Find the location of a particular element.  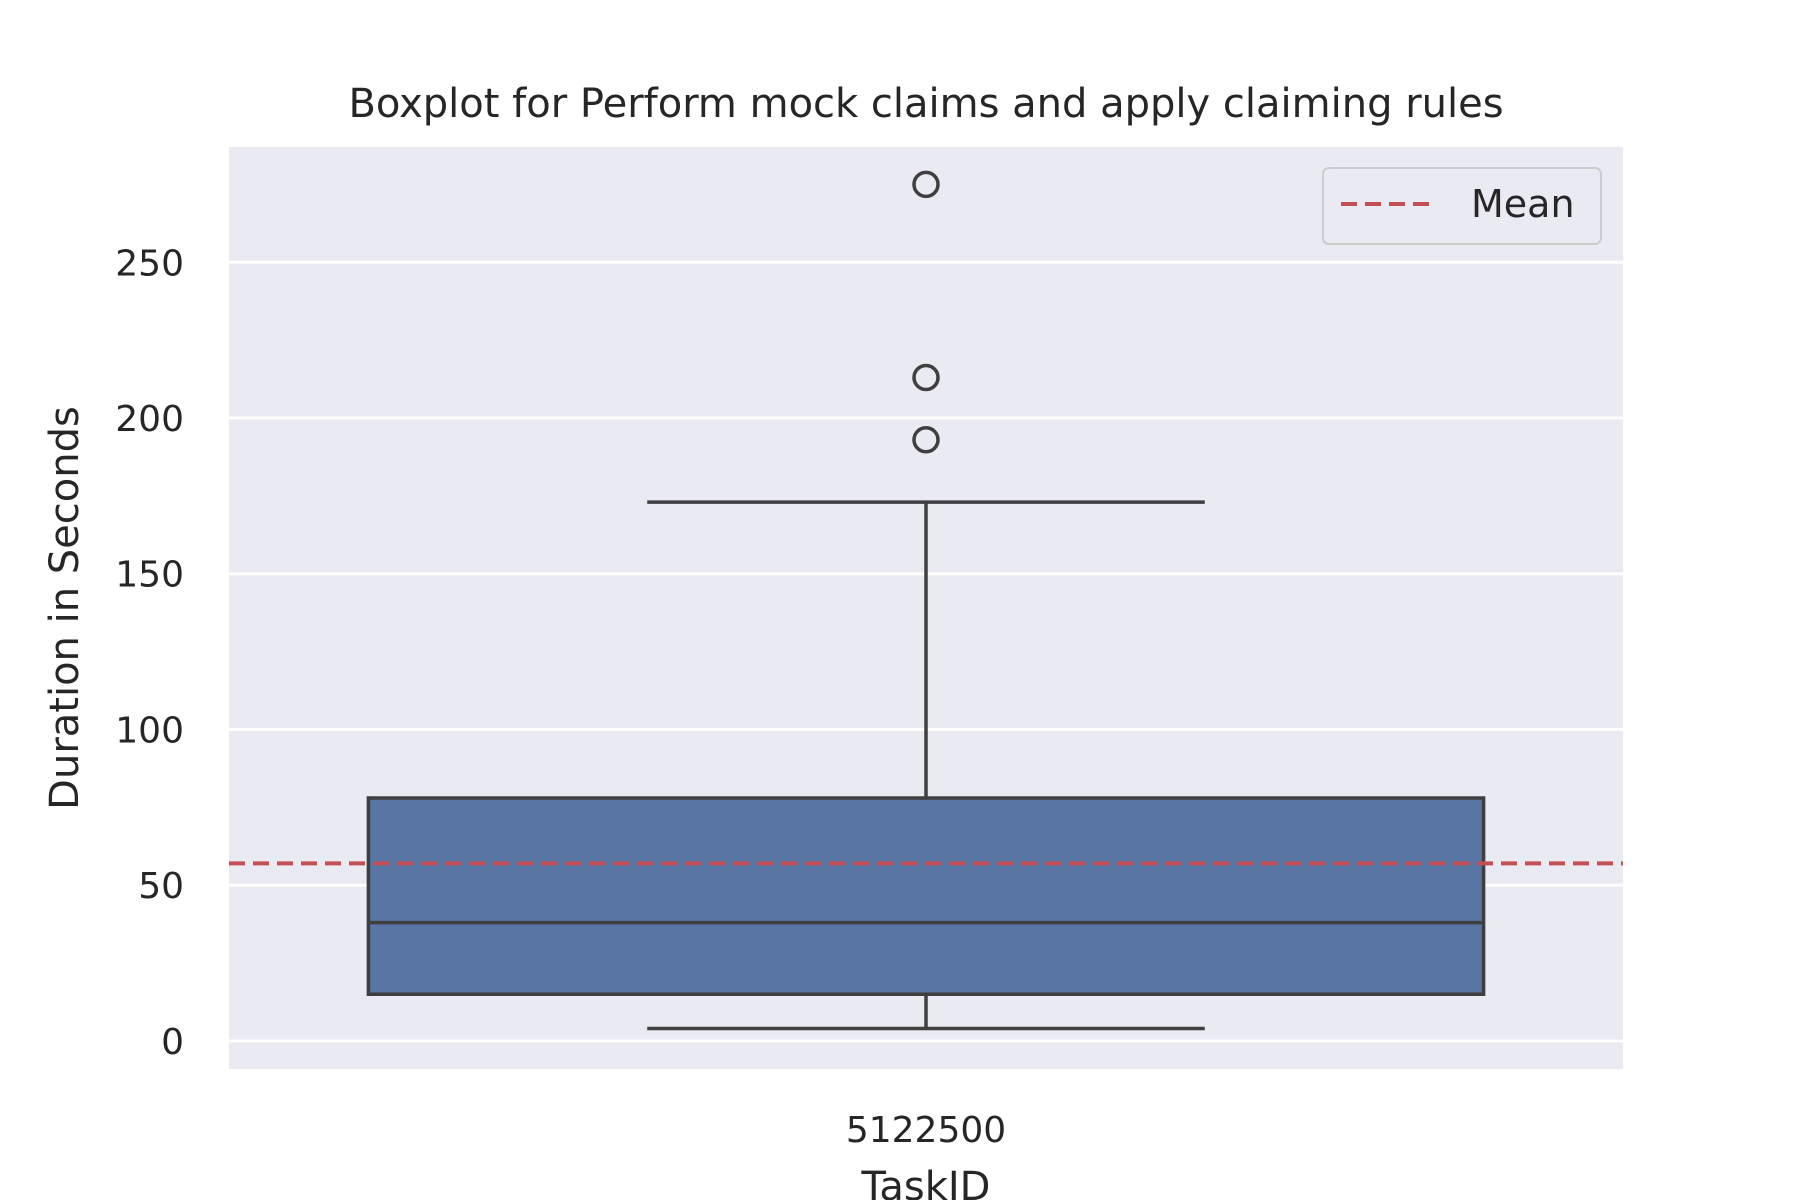

legend: Mean is located at coordinates (1462, 206).